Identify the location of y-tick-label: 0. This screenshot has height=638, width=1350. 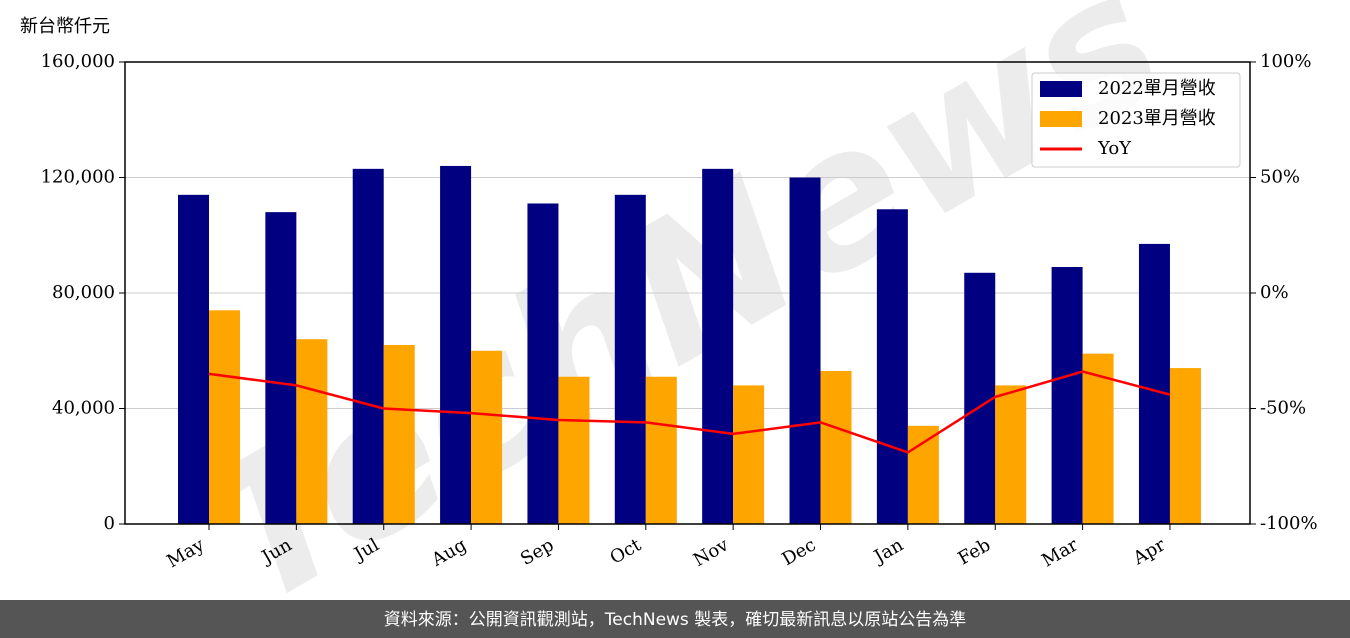
(109, 523).